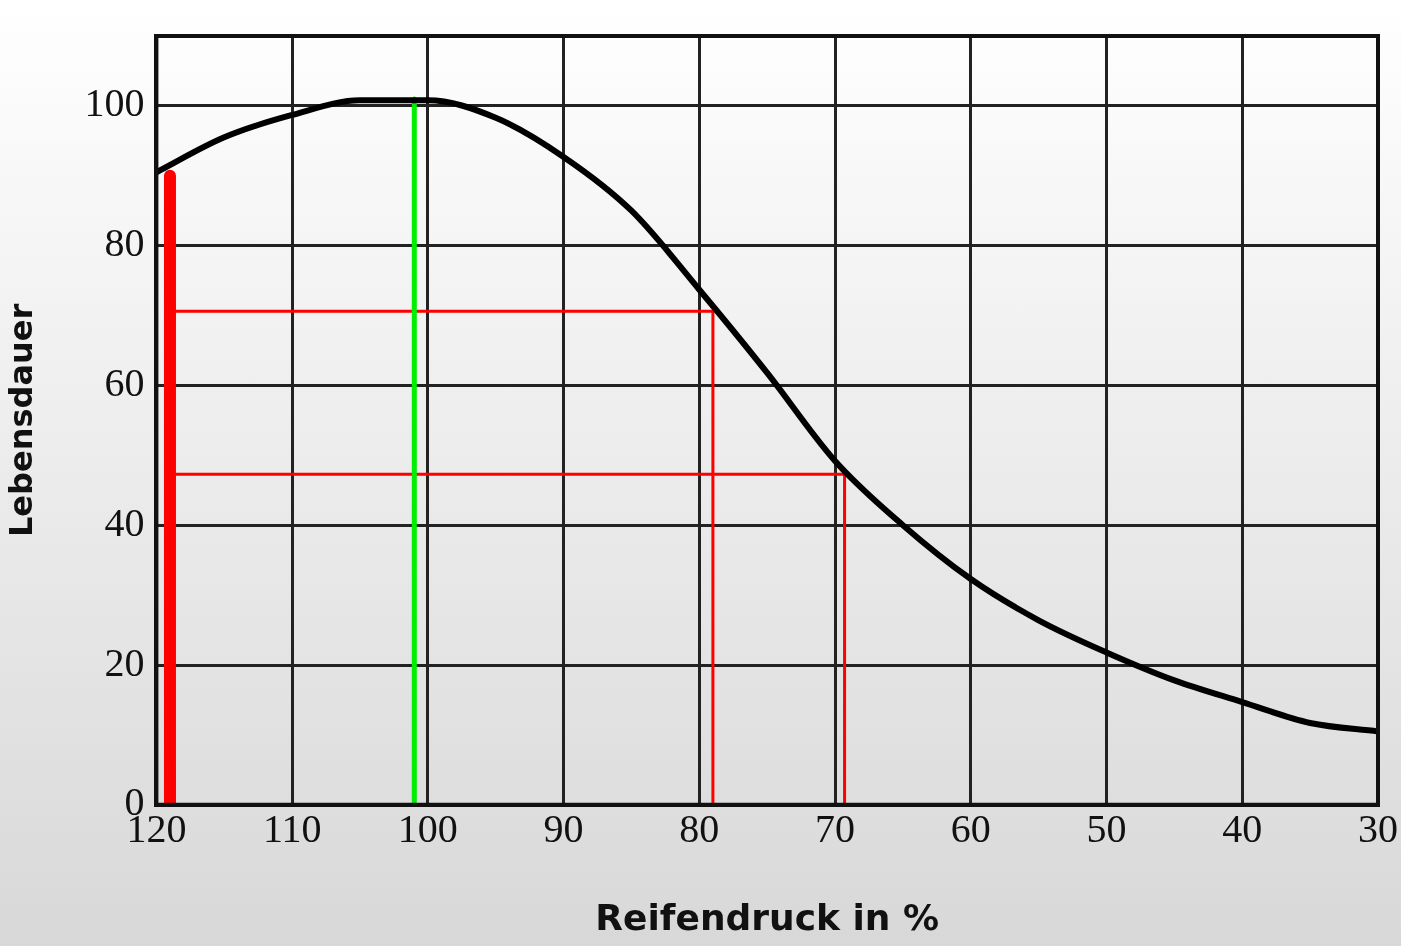 The width and height of the screenshot is (1401, 946). What do you see at coordinates (124, 522) in the screenshot?
I see `y-tick-label: 40` at bounding box center [124, 522].